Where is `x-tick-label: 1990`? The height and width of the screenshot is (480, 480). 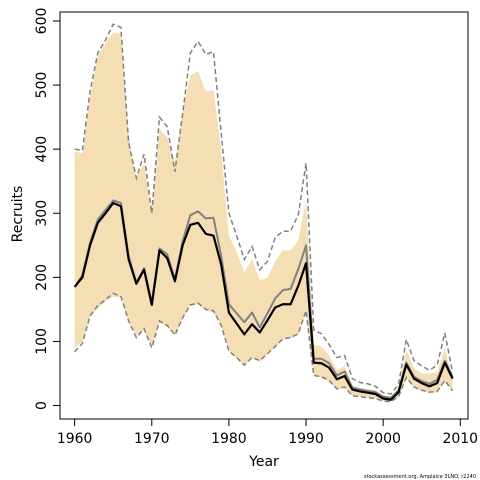
x-tick-label: 1990 is located at coordinates (306, 439).